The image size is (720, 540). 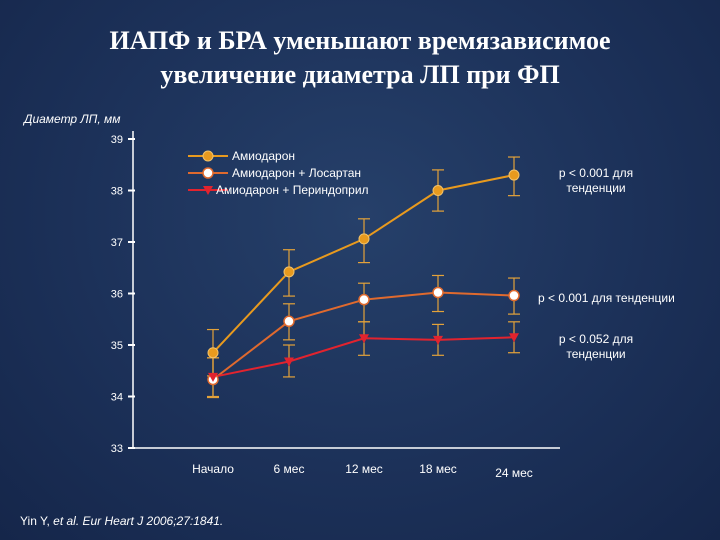 What do you see at coordinates (438, 469) in the screenshot?
I see `x-tick-label: 18 мес` at bounding box center [438, 469].